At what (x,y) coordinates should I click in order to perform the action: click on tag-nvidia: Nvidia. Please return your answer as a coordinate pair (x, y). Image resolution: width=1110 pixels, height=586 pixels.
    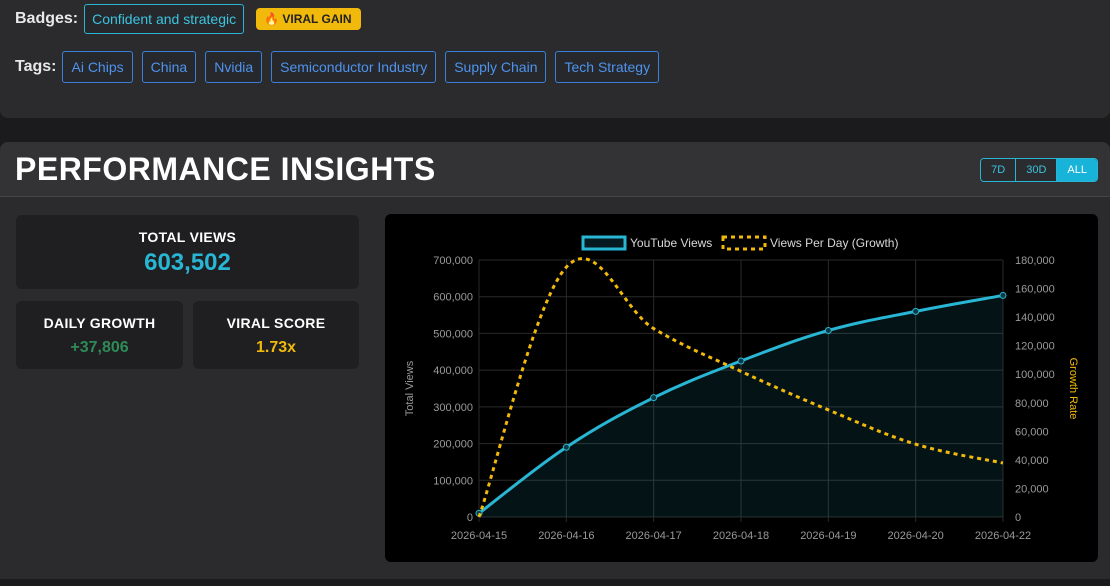
    Looking at the image, I should click on (234, 67).